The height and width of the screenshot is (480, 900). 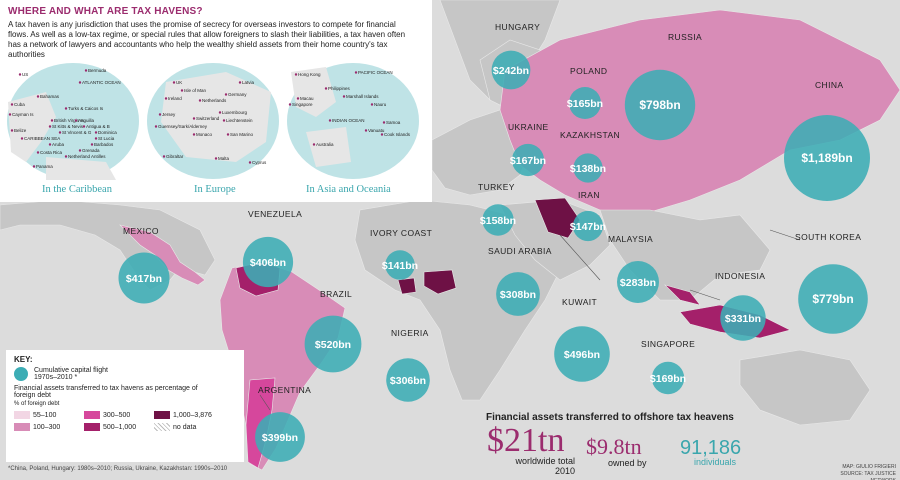 I want to click on key-bin-label: 1,000–3,876, so click(x=192, y=415).